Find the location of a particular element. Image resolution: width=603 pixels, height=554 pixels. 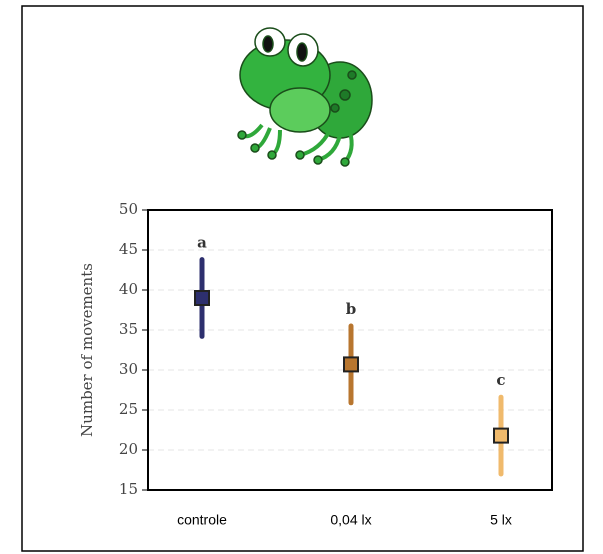

annotation: c is located at coordinates (500, 380).